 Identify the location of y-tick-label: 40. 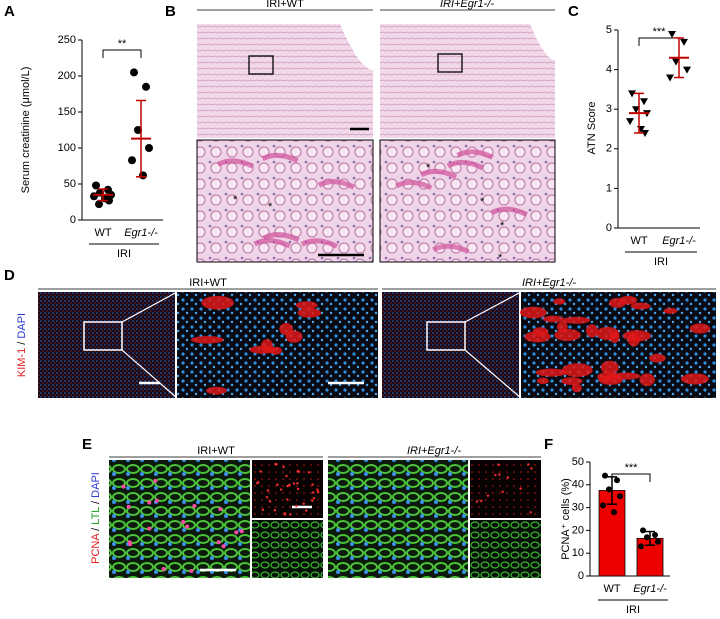
(578, 485).